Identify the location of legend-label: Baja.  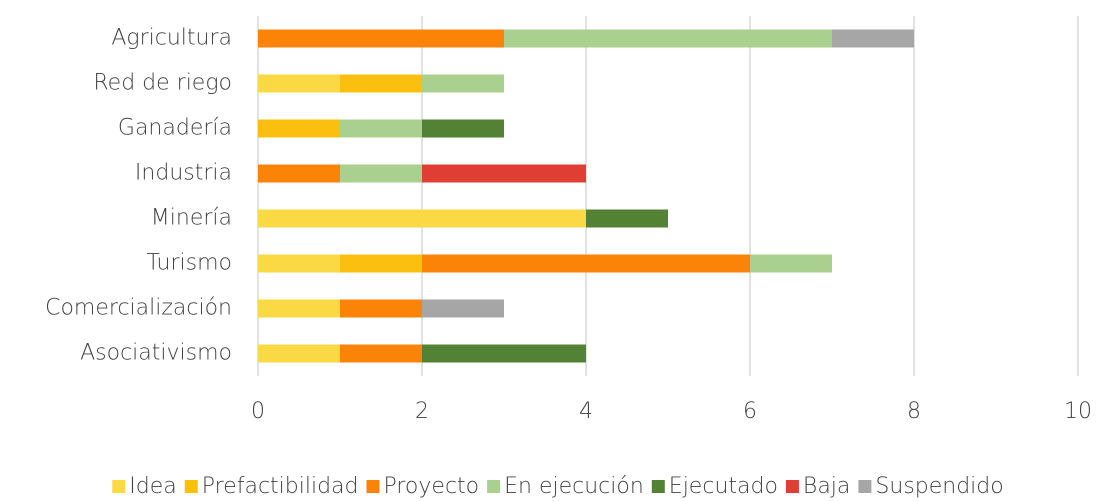
(826, 486).